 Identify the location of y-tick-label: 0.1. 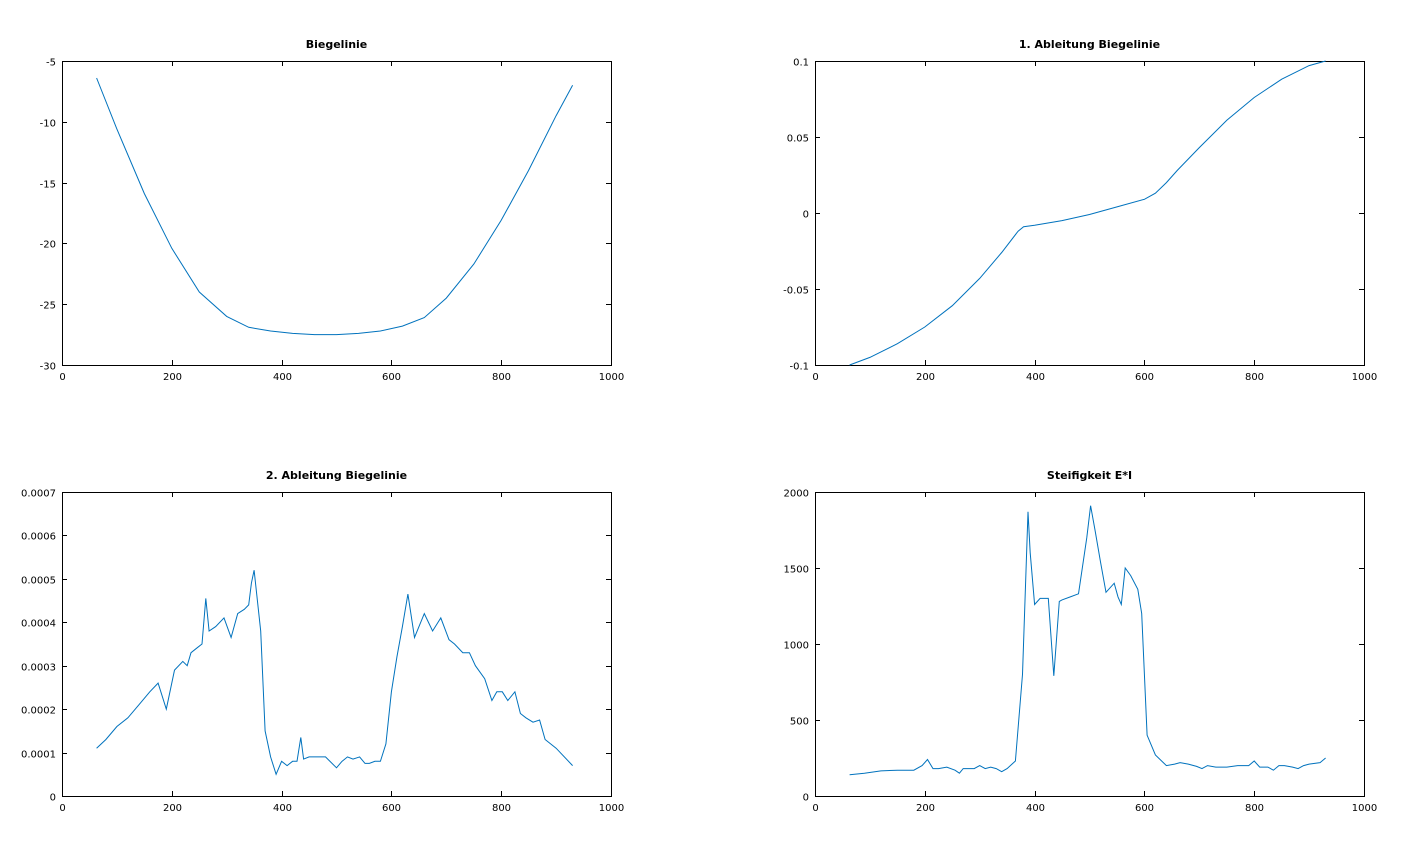
(801, 63).